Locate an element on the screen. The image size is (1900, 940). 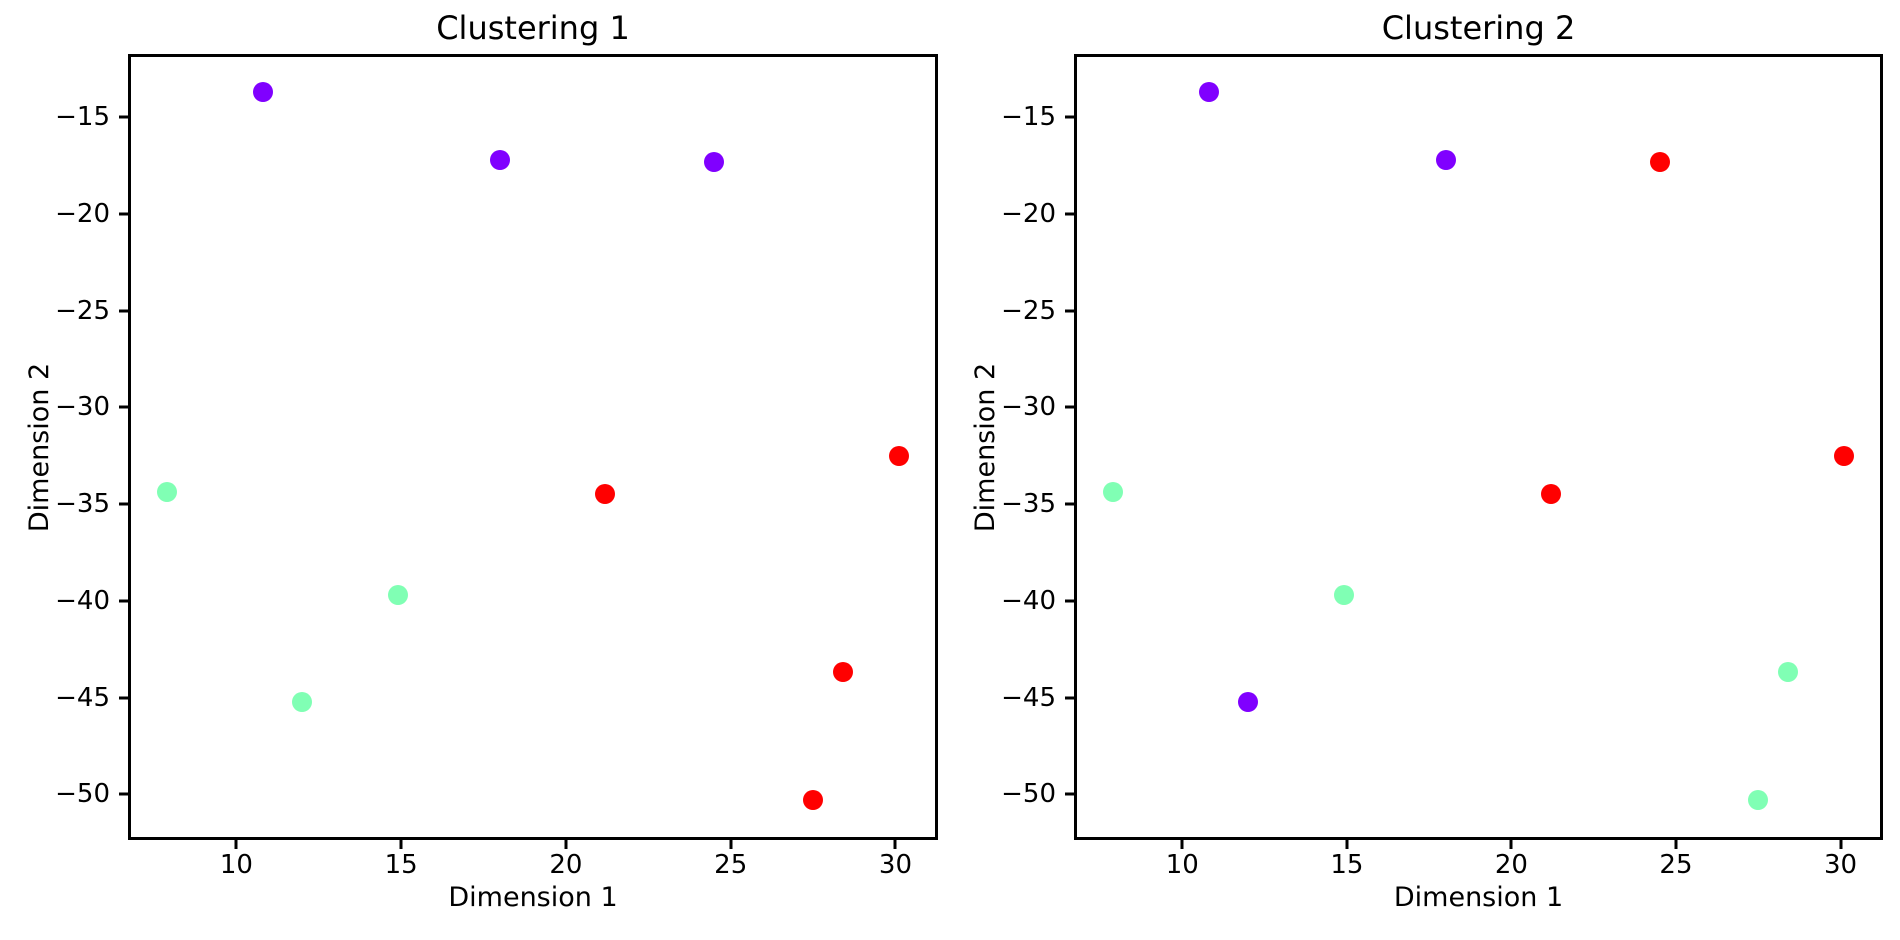
plot-title: Clustering 2 is located at coordinates (1478, 28).